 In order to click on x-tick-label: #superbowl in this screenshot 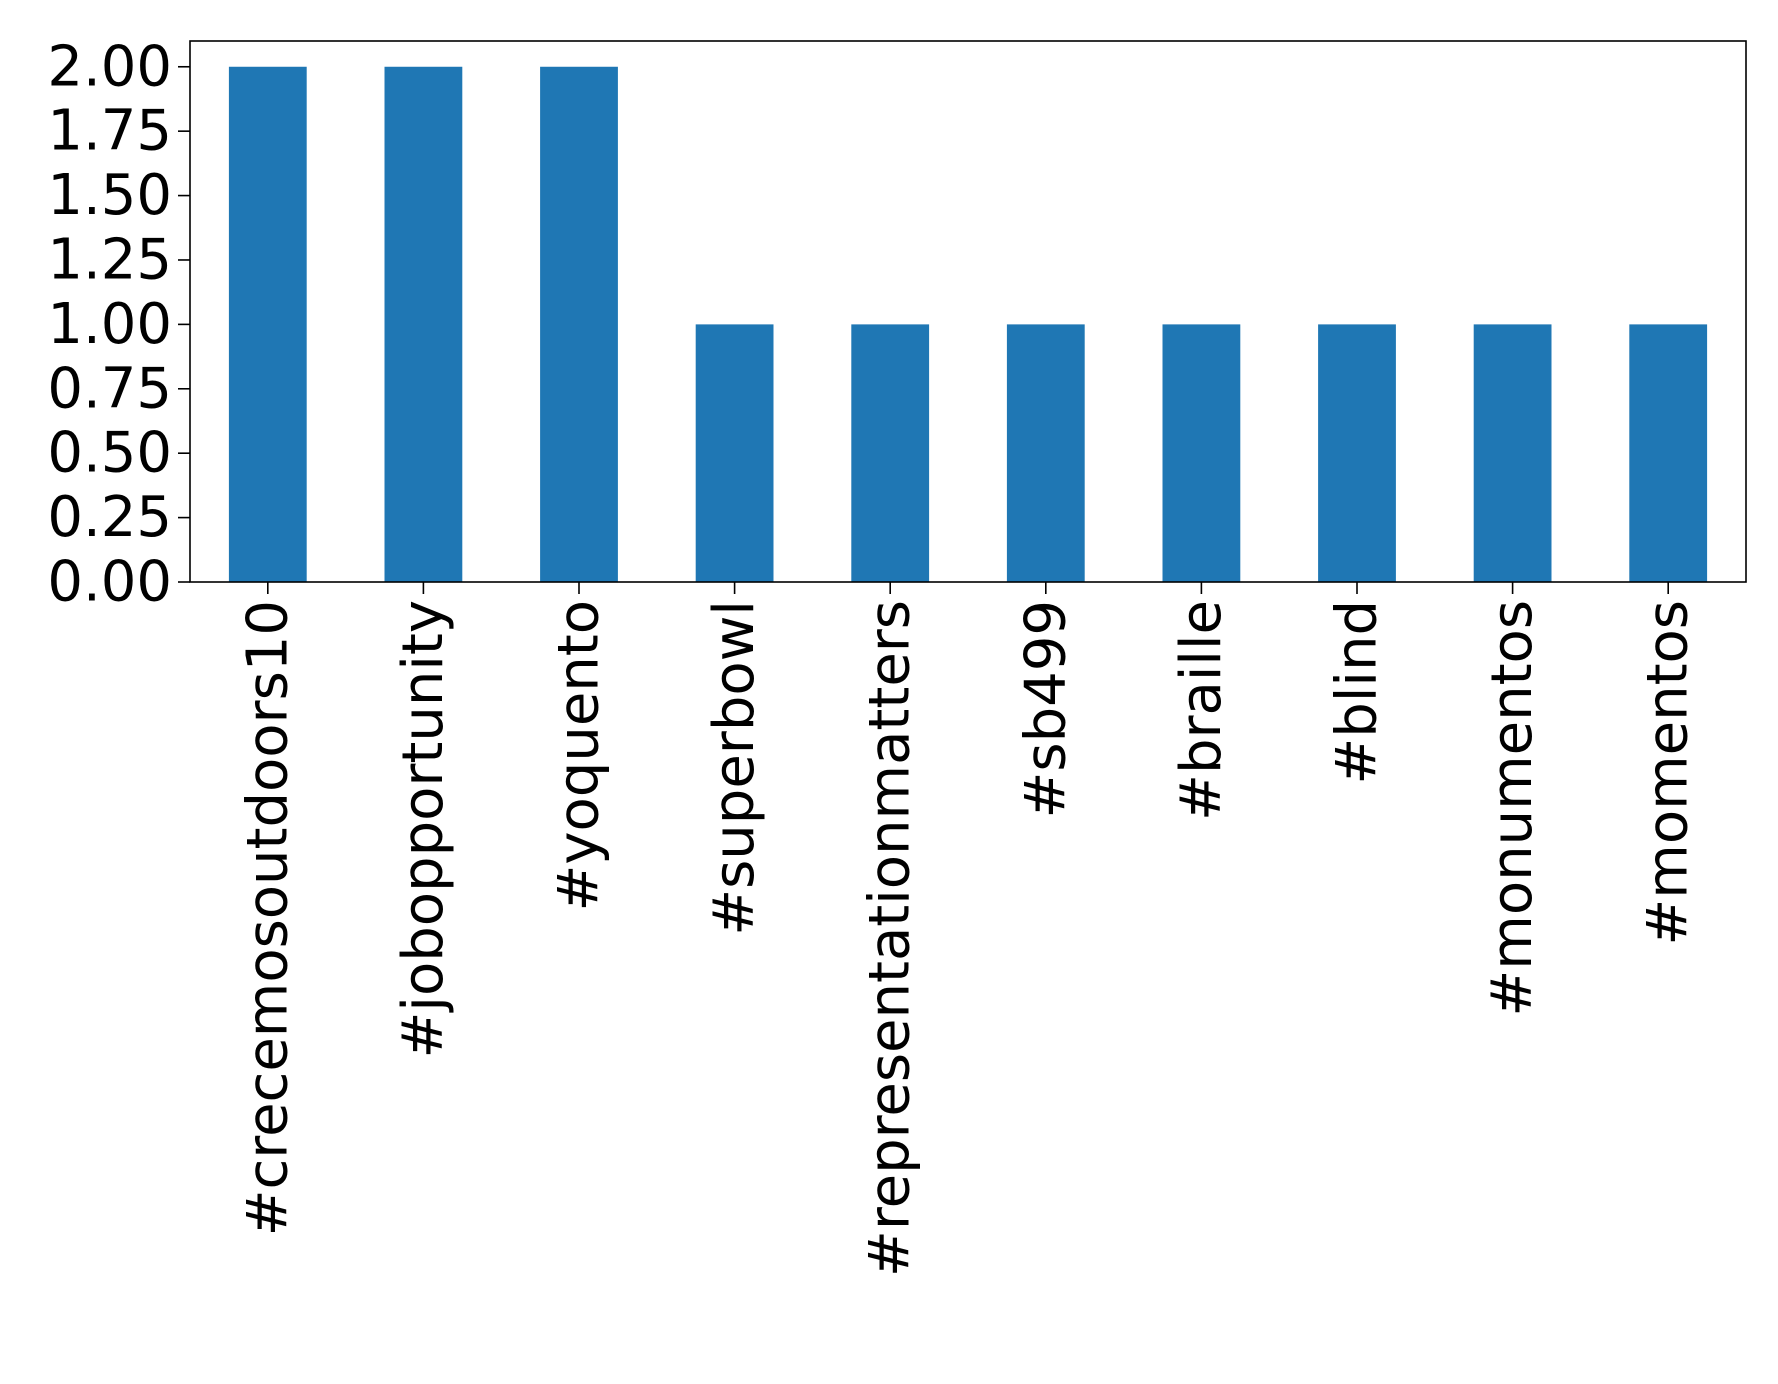, I will do `click(734, 768)`.